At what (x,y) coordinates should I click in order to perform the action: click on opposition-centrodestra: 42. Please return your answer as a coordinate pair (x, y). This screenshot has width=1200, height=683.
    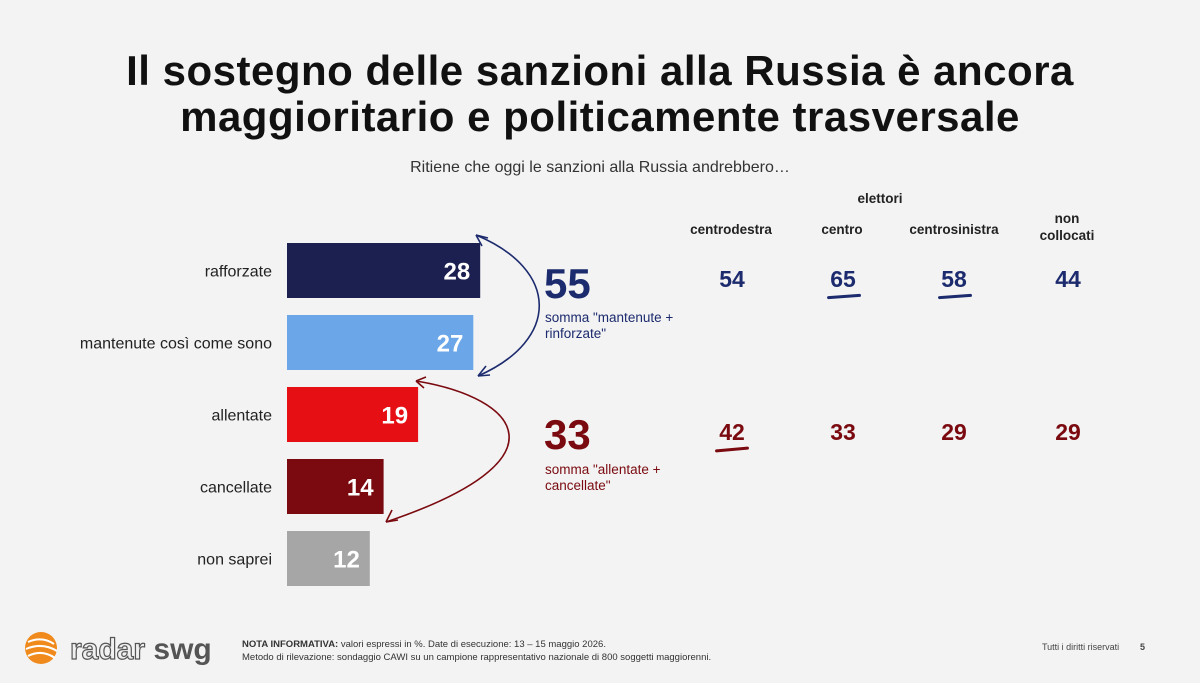
    Looking at the image, I should click on (732, 432).